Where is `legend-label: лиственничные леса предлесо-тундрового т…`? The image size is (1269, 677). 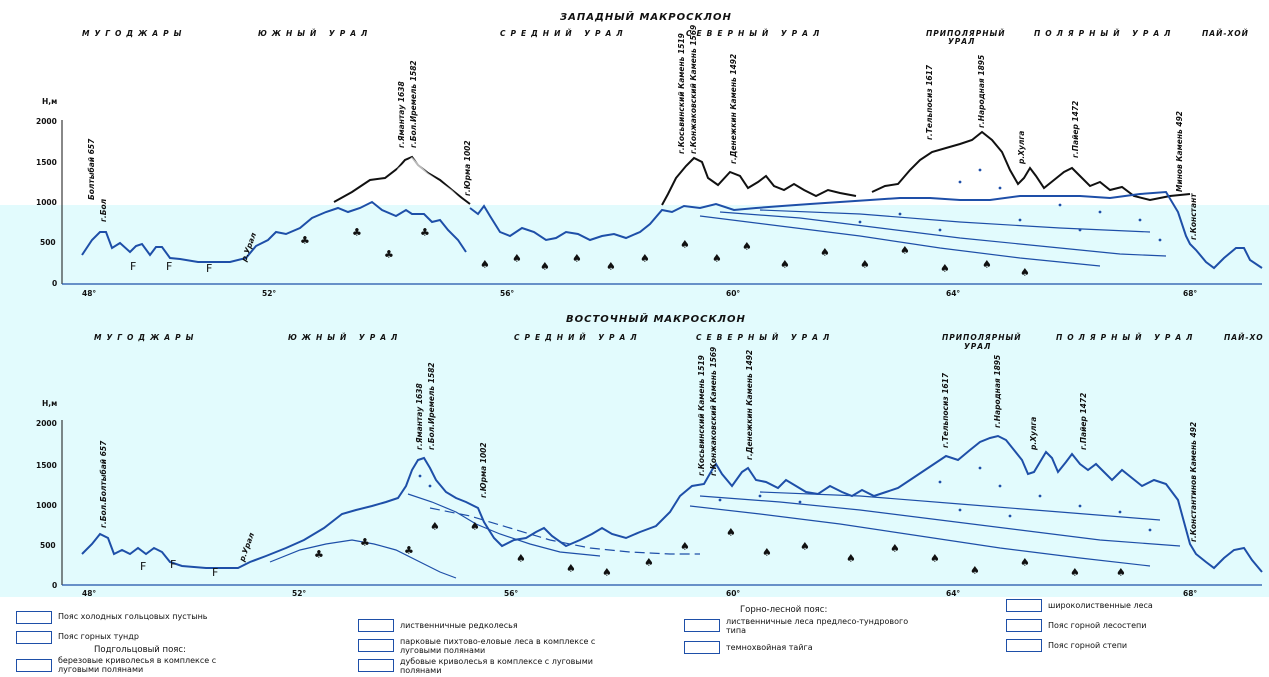 legend-label: лиственничные леса предлесо-тундрового т… is located at coordinates (817, 626).